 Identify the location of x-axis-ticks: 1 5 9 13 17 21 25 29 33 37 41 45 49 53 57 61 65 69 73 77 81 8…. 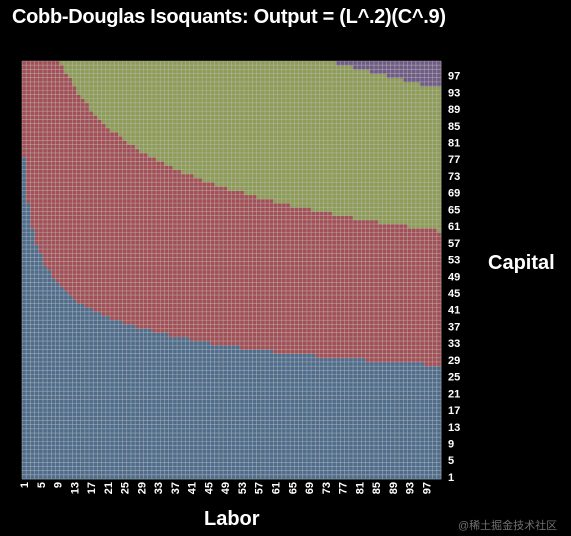
(226, 488).